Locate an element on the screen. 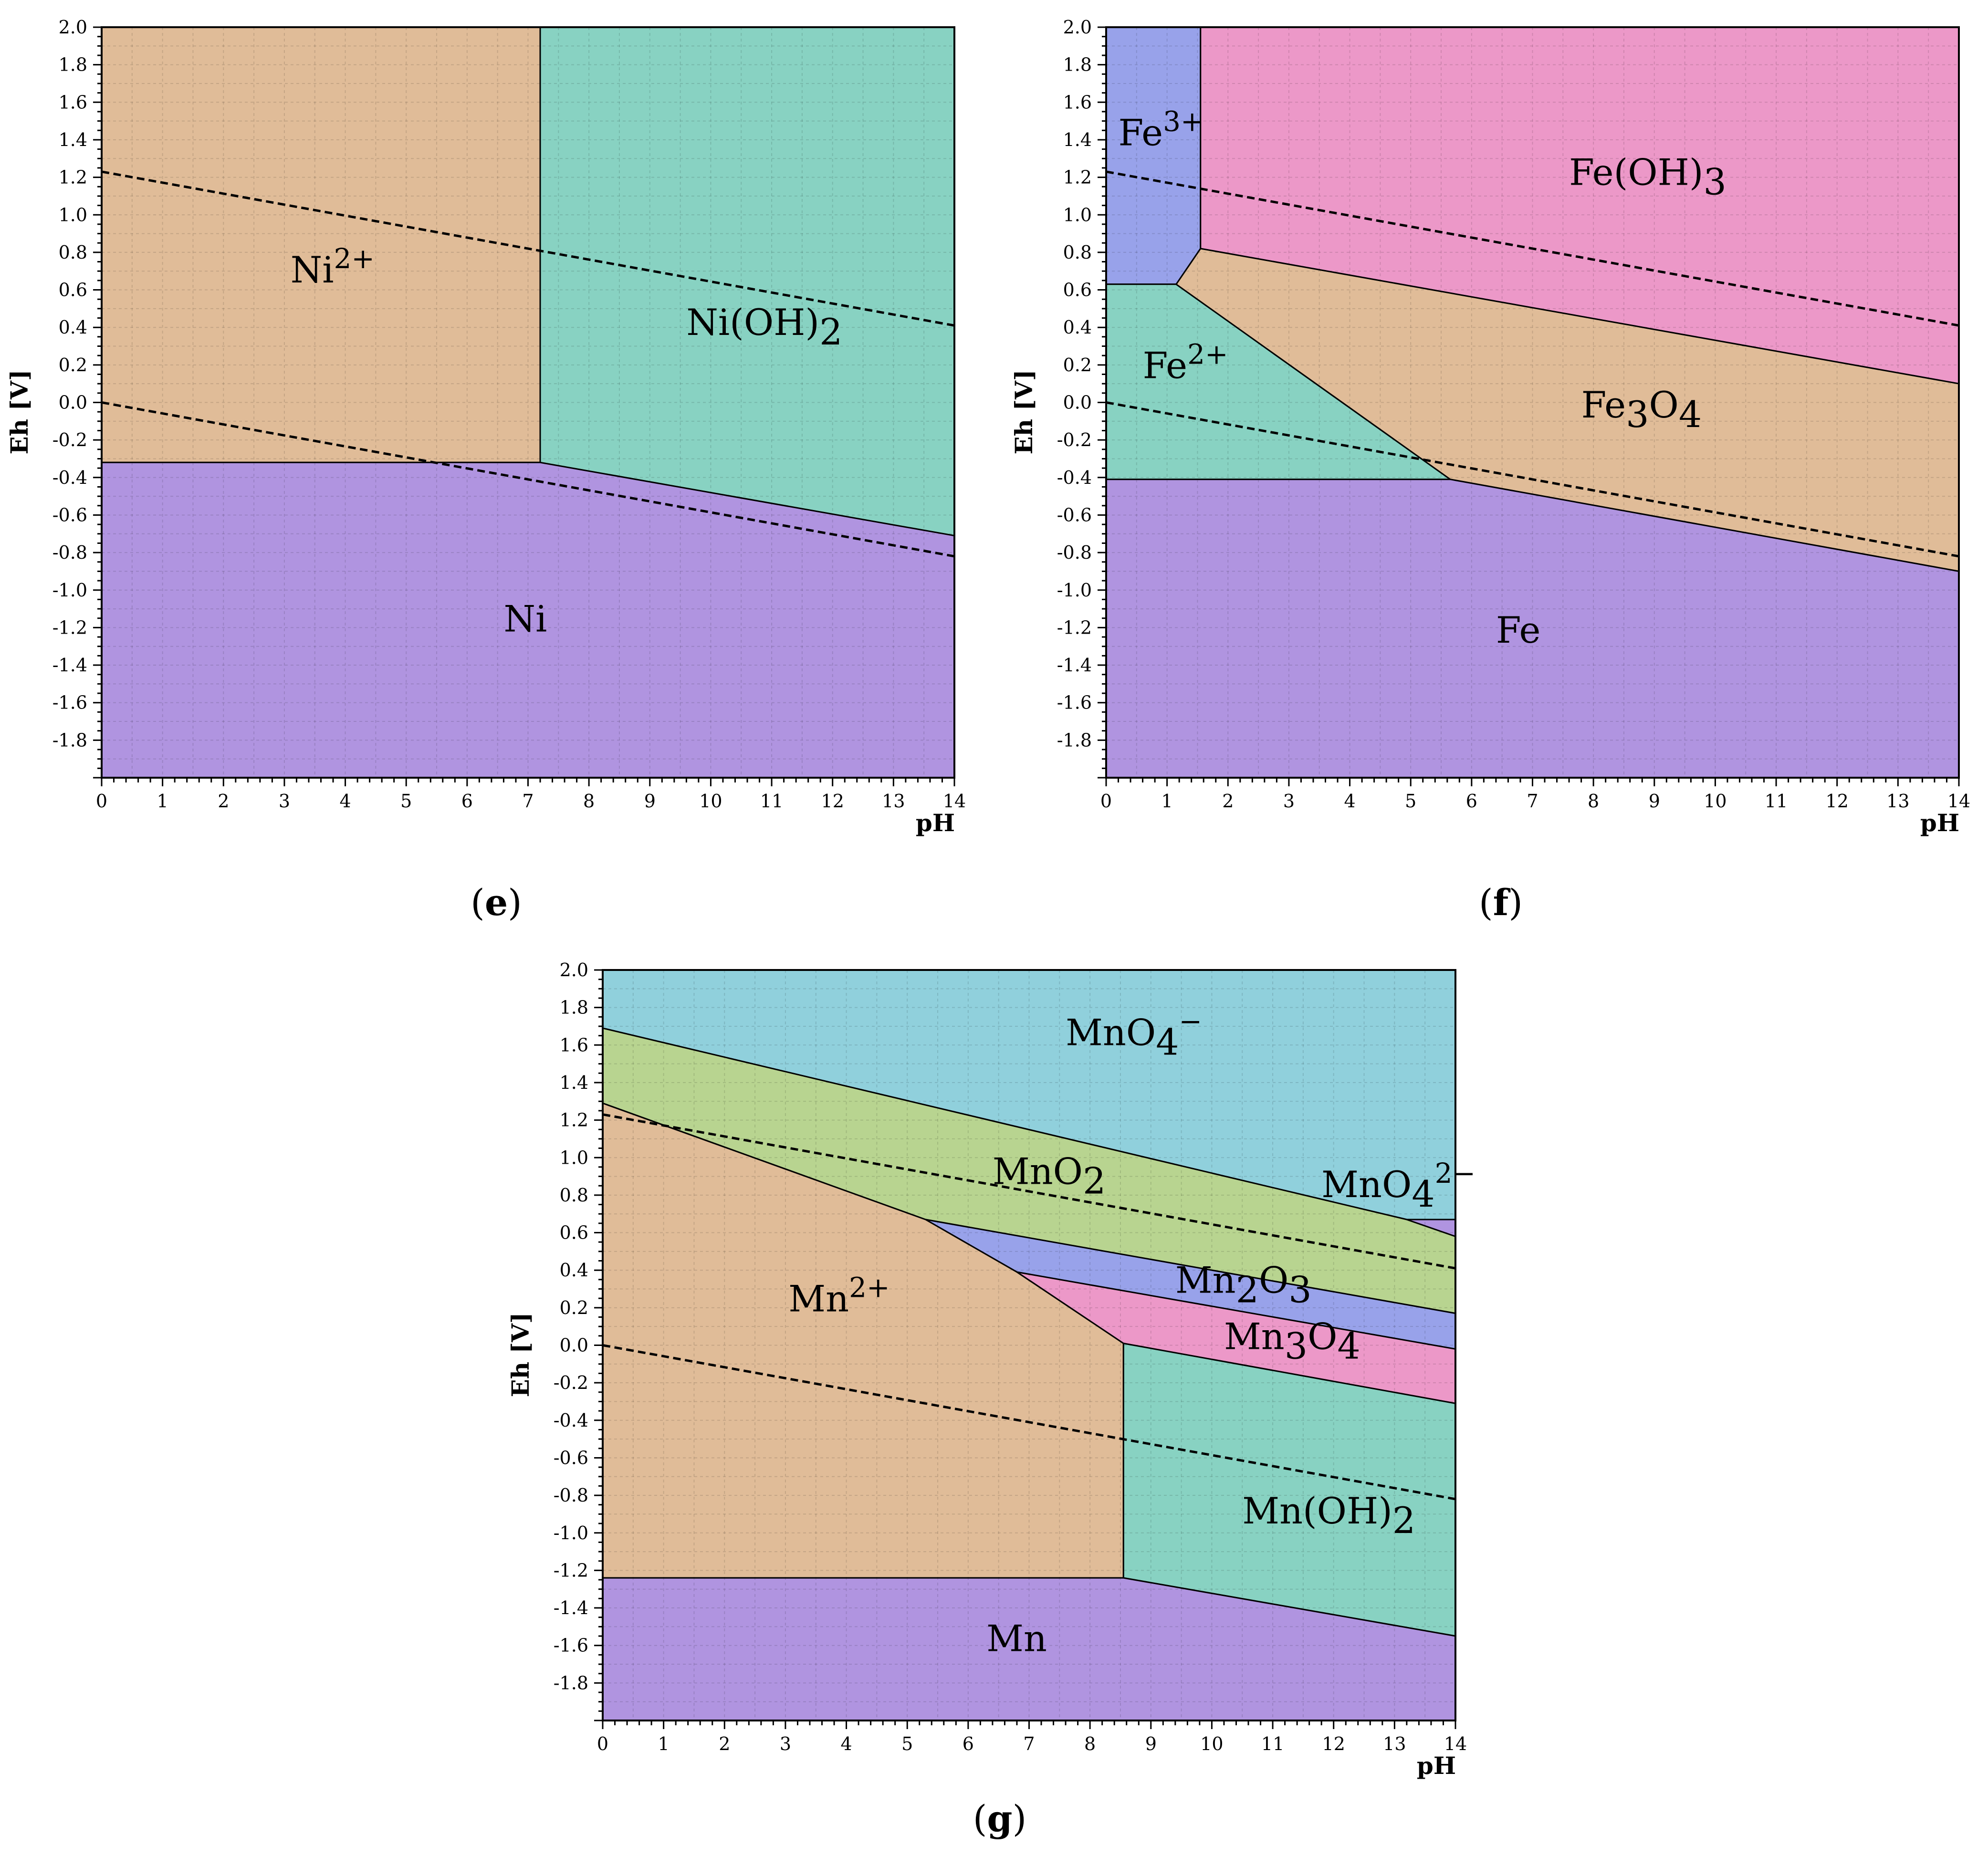 This screenshot has width=1988, height=1856. region-label-mn3o4: Mn3O4 is located at coordinates (1292, 1341).